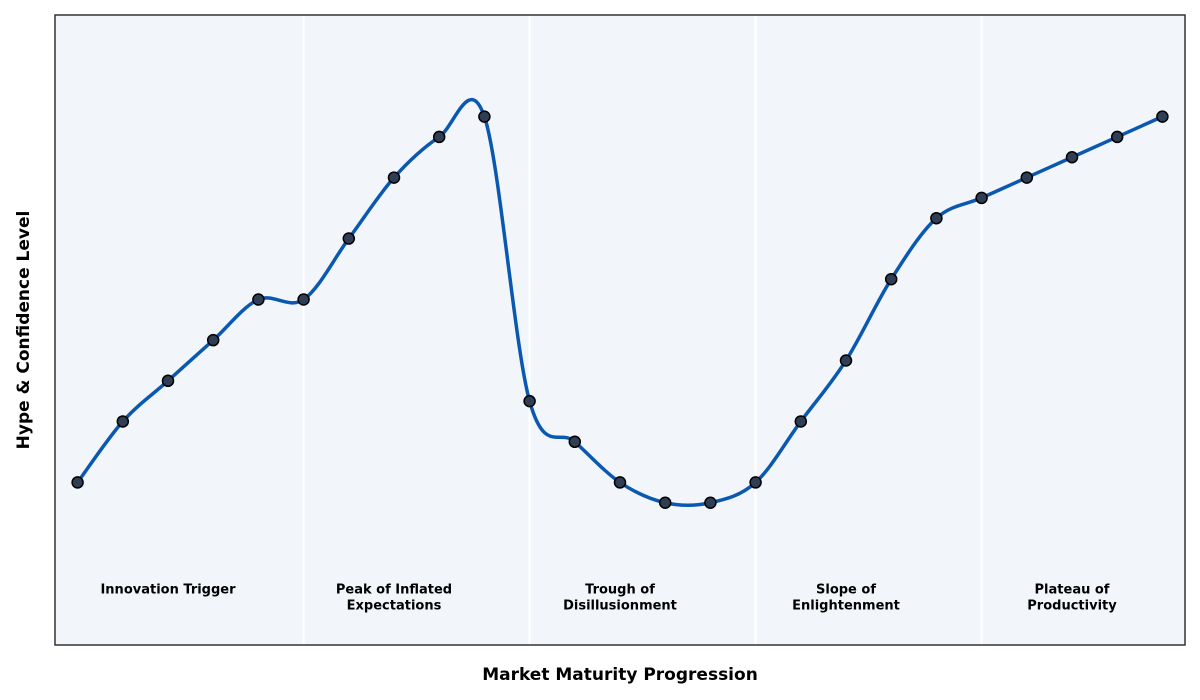 The image size is (1200, 700). I want to click on phase-label: Innovation Trigger, so click(168, 590).